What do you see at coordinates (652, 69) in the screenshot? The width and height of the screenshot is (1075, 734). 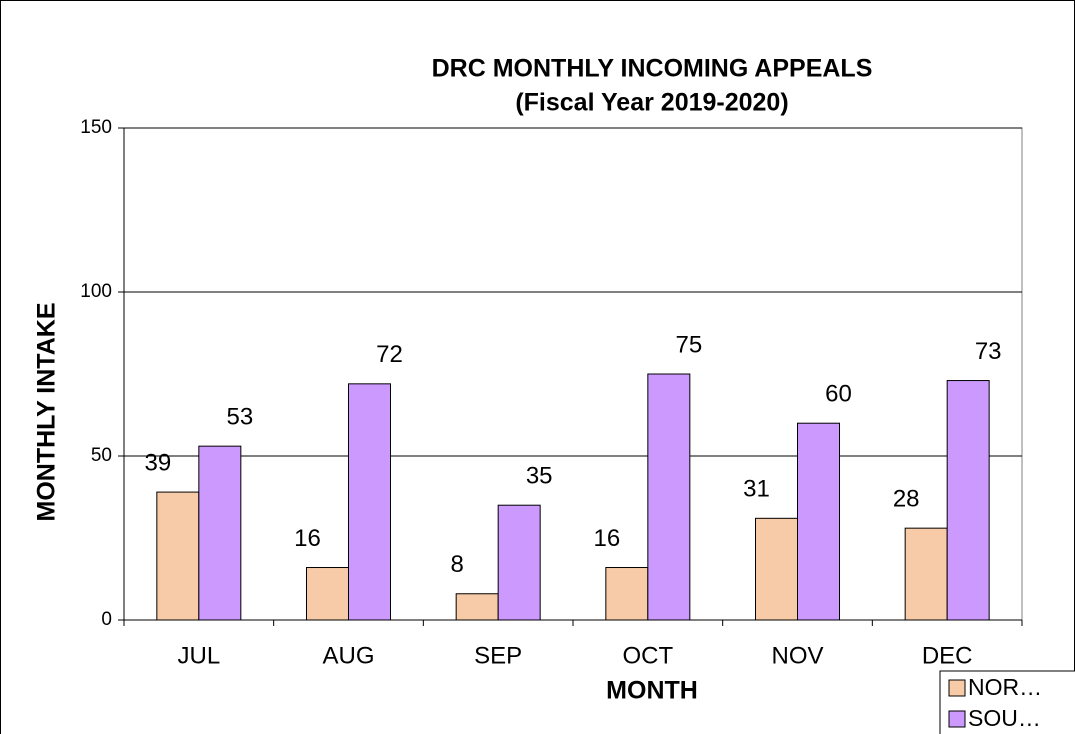 I see `chart-title: DRC MONTHLY INCOMING APPEALS` at bounding box center [652, 69].